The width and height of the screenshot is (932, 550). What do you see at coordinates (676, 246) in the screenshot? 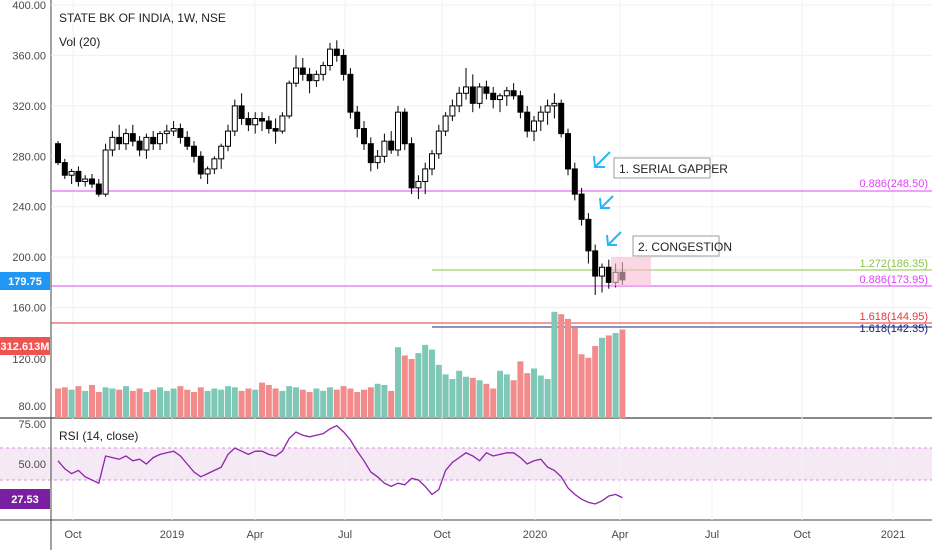
I see `congestion-box` at bounding box center [676, 246].